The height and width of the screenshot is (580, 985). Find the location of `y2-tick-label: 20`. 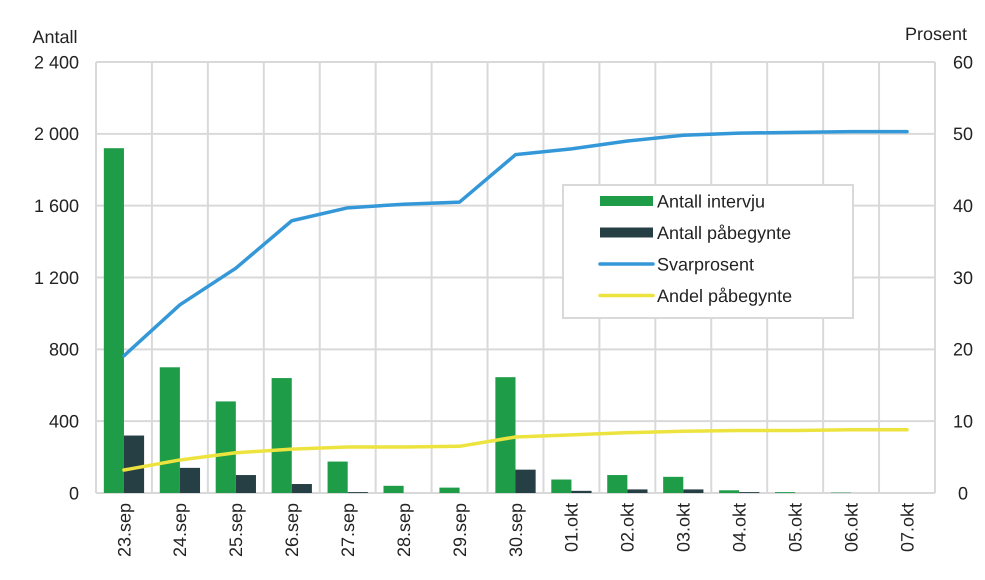

y2-tick-label: 20 is located at coordinates (963, 350).